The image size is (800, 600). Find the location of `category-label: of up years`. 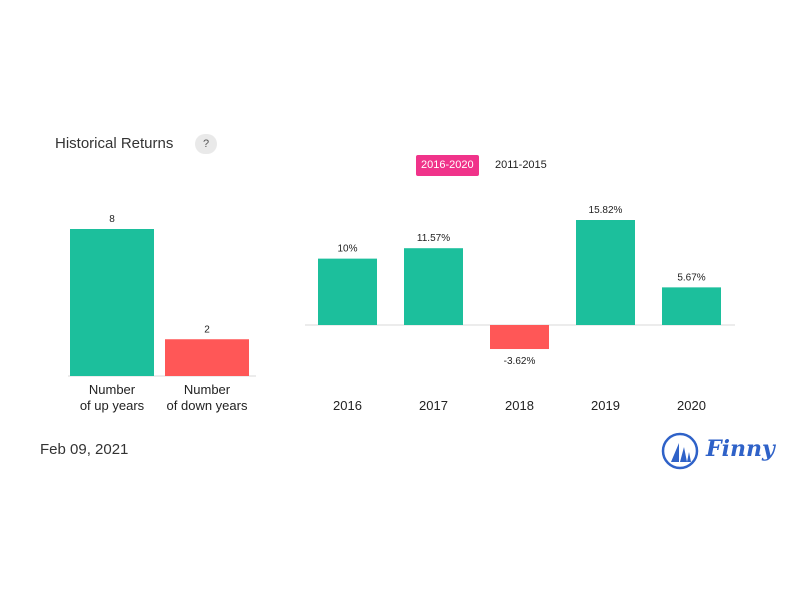

category-label: of up years is located at coordinates (112, 405).